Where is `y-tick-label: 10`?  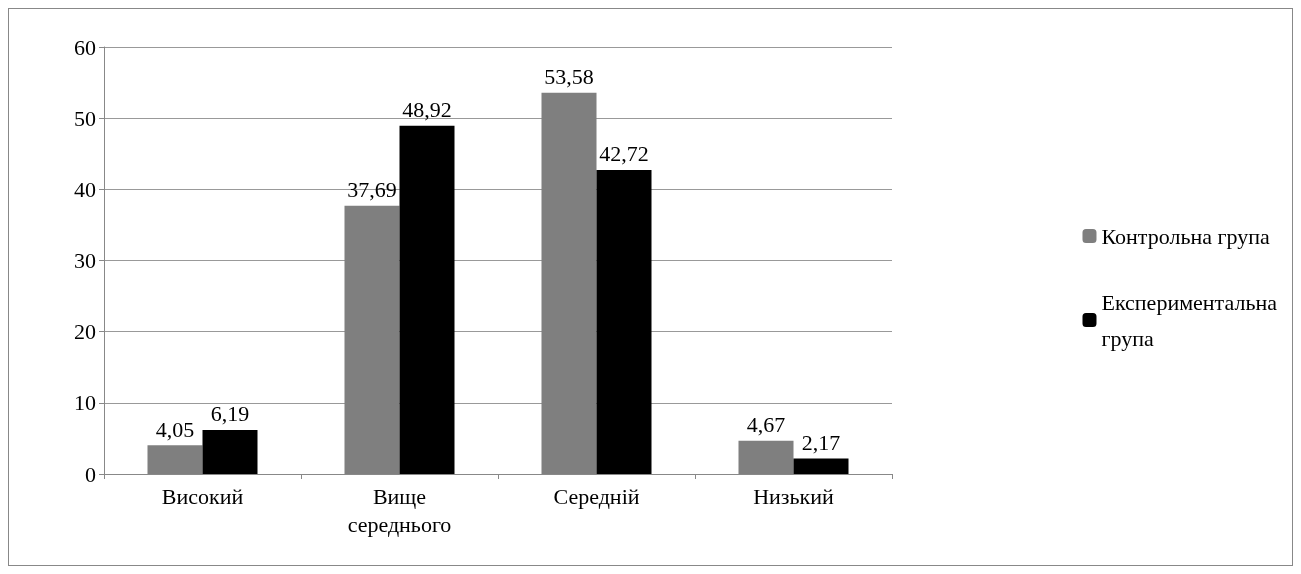
y-tick-label: 10 is located at coordinates (85, 403).